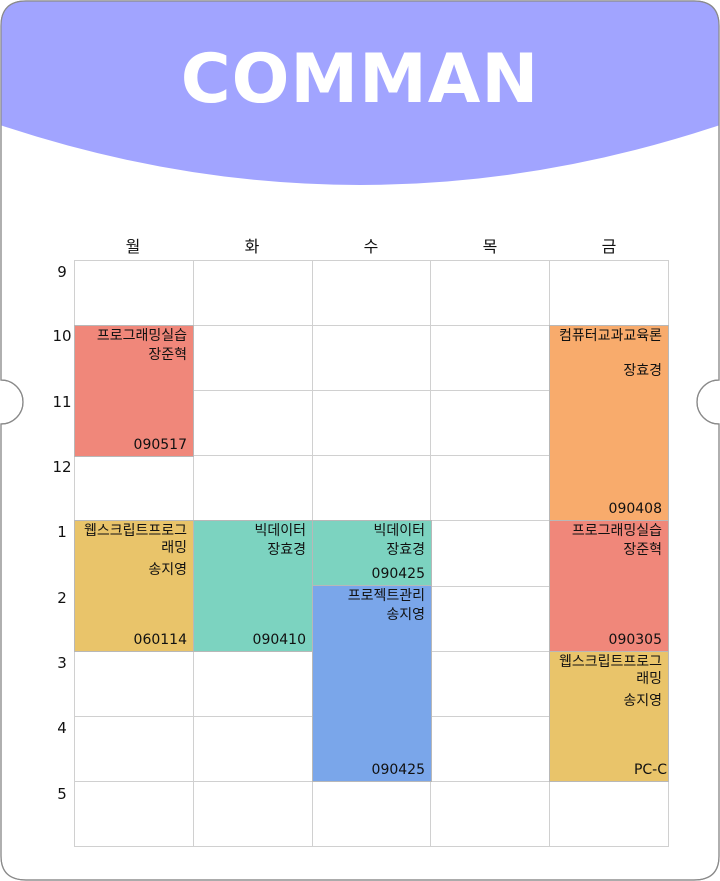 The width and height of the screenshot is (720, 881). What do you see at coordinates (279, 640) in the screenshot?
I see `course-code: 090410` at bounding box center [279, 640].